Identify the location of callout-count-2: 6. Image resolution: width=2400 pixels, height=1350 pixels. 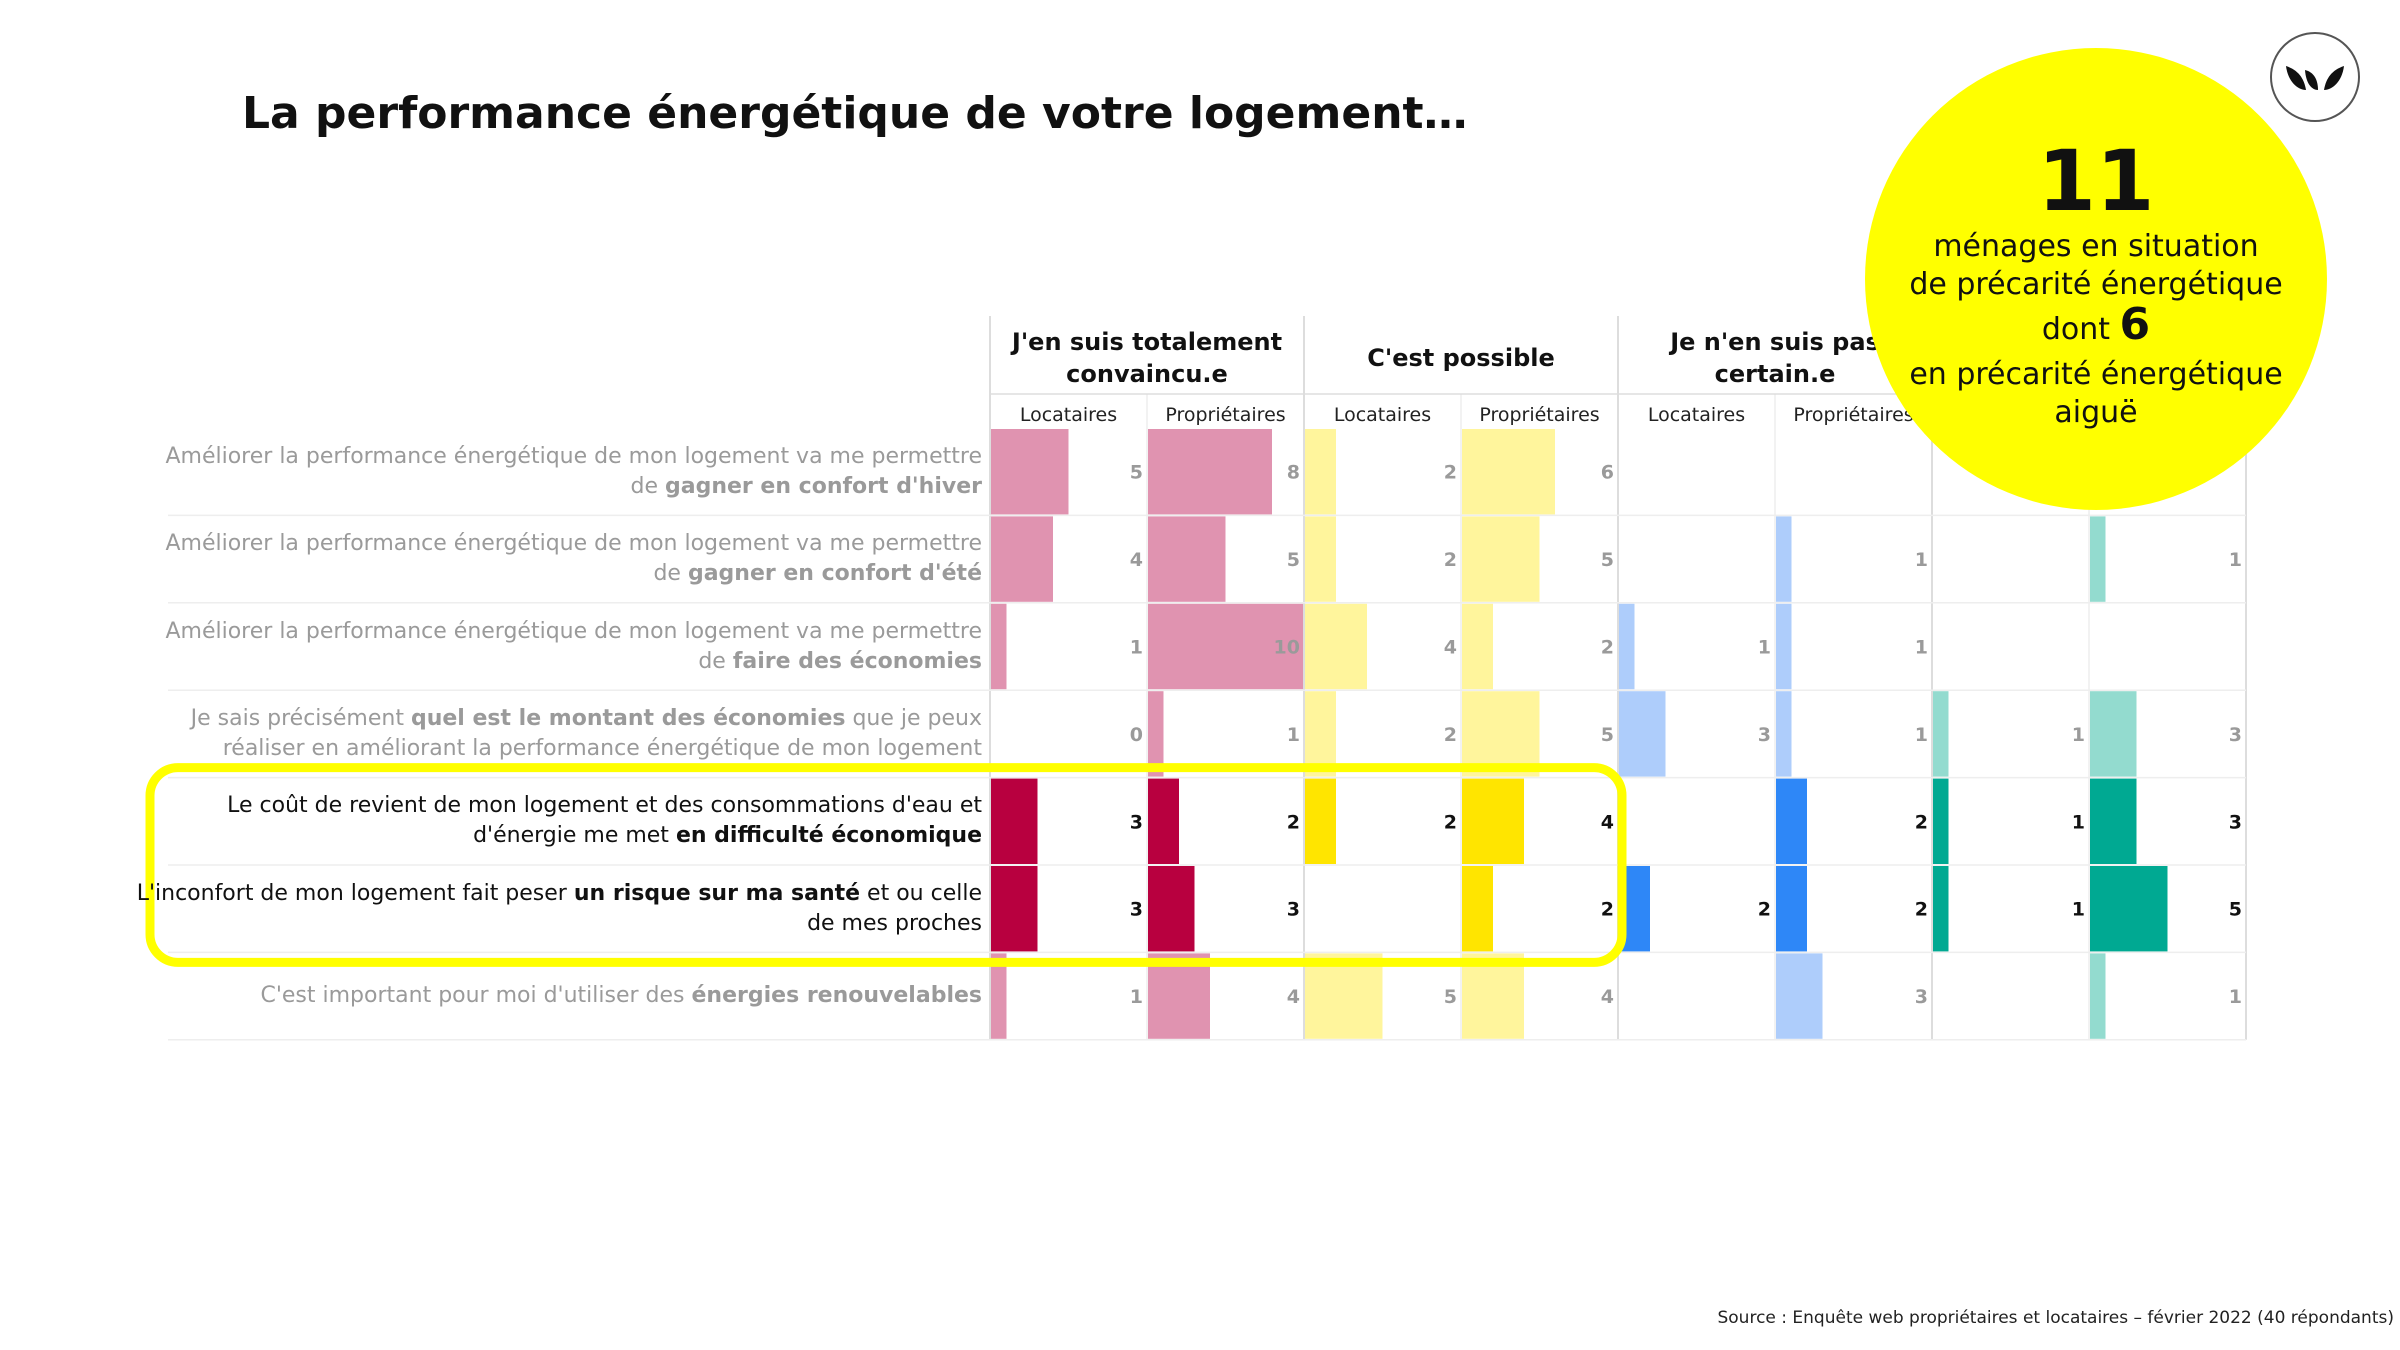
(2135, 324).